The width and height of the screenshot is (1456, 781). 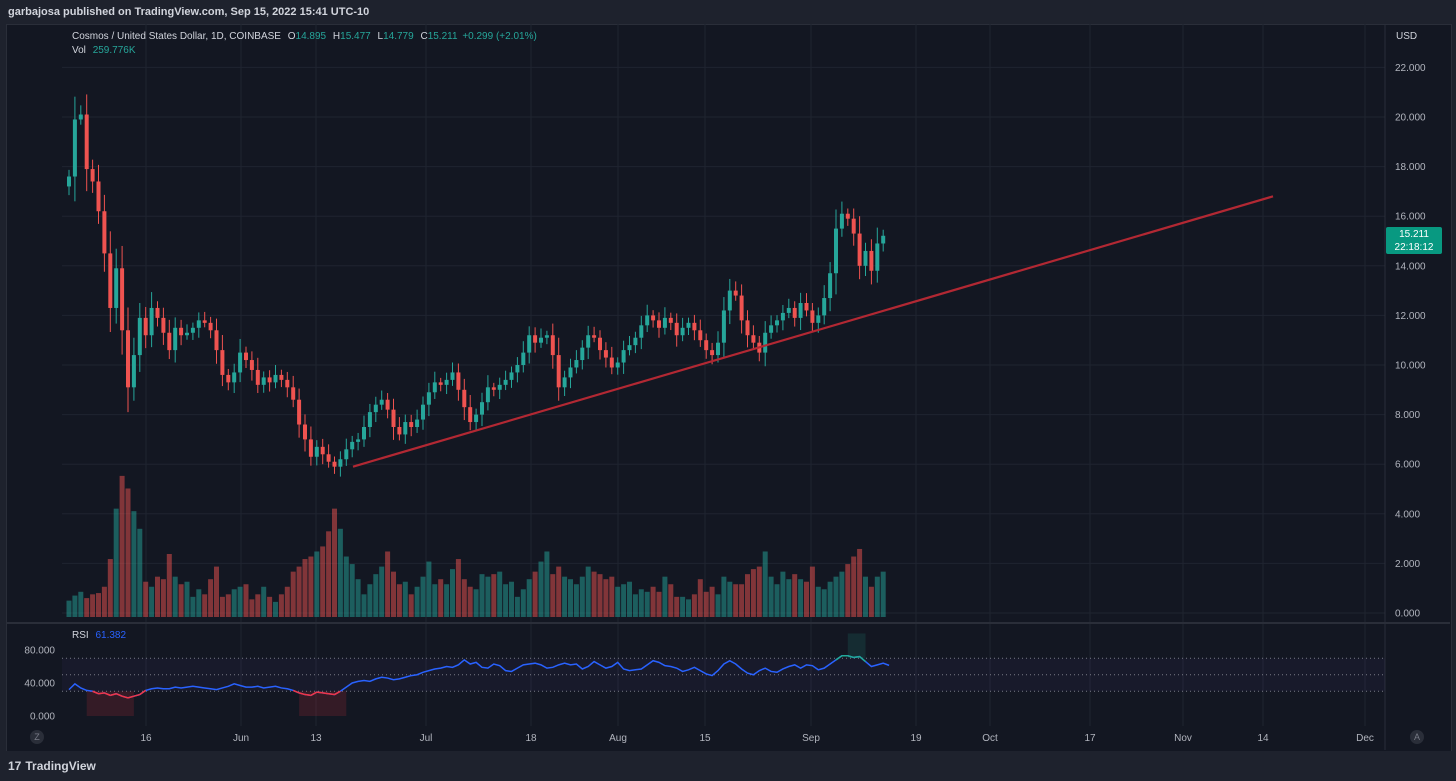 What do you see at coordinates (1183, 738) in the screenshot?
I see `time-tick-label: Nov` at bounding box center [1183, 738].